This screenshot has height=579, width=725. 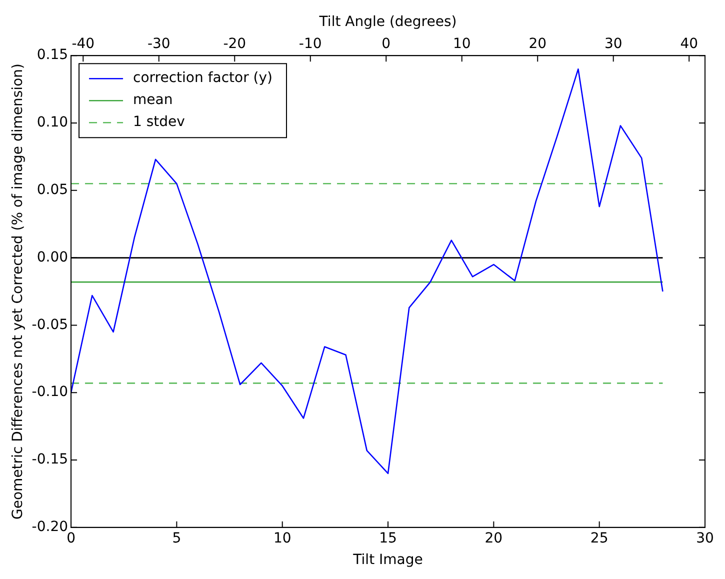 What do you see at coordinates (71, 538) in the screenshot?
I see `x-tick-label: 0` at bounding box center [71, 538].